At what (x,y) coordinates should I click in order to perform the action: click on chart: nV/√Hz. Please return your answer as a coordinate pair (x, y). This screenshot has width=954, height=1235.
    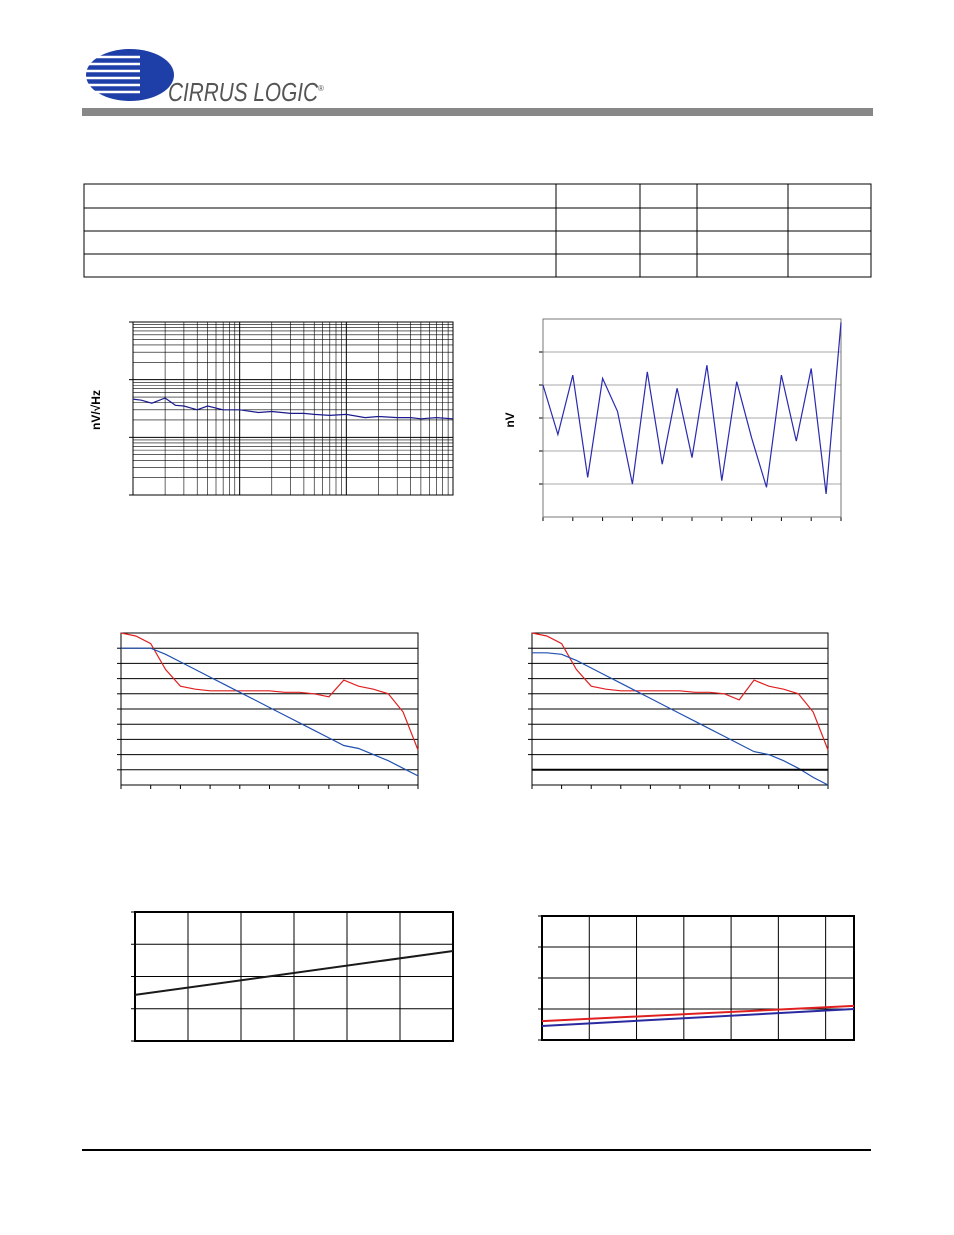
    Looking at the image, I should click on (271, 408).